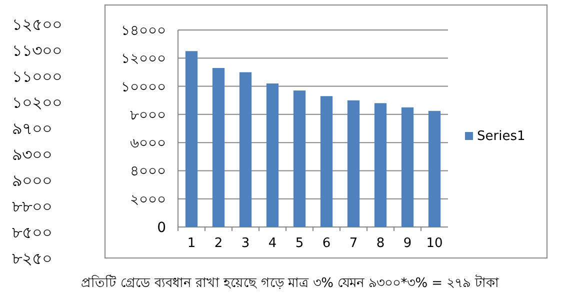  Describe the element at coordinates (32, 180) in the screenshot. I see `text: ৯০০০` at that location.